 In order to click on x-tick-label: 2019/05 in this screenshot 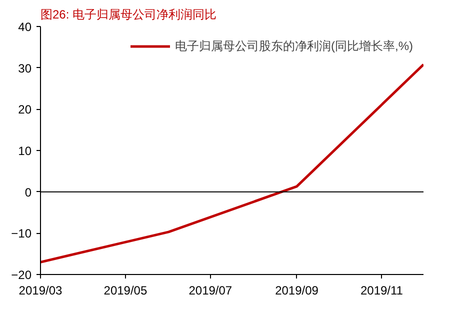, I will do `click(126, 291)`.